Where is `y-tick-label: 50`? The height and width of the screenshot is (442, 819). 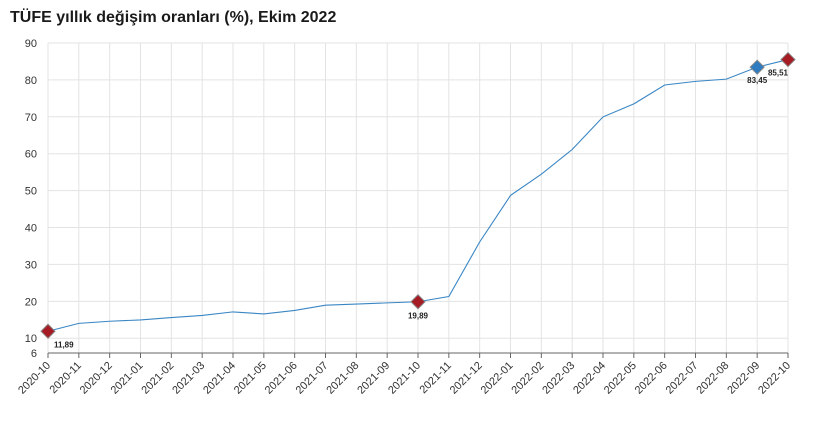 y-tick-label: 50 is located at coordinates (31, 192).